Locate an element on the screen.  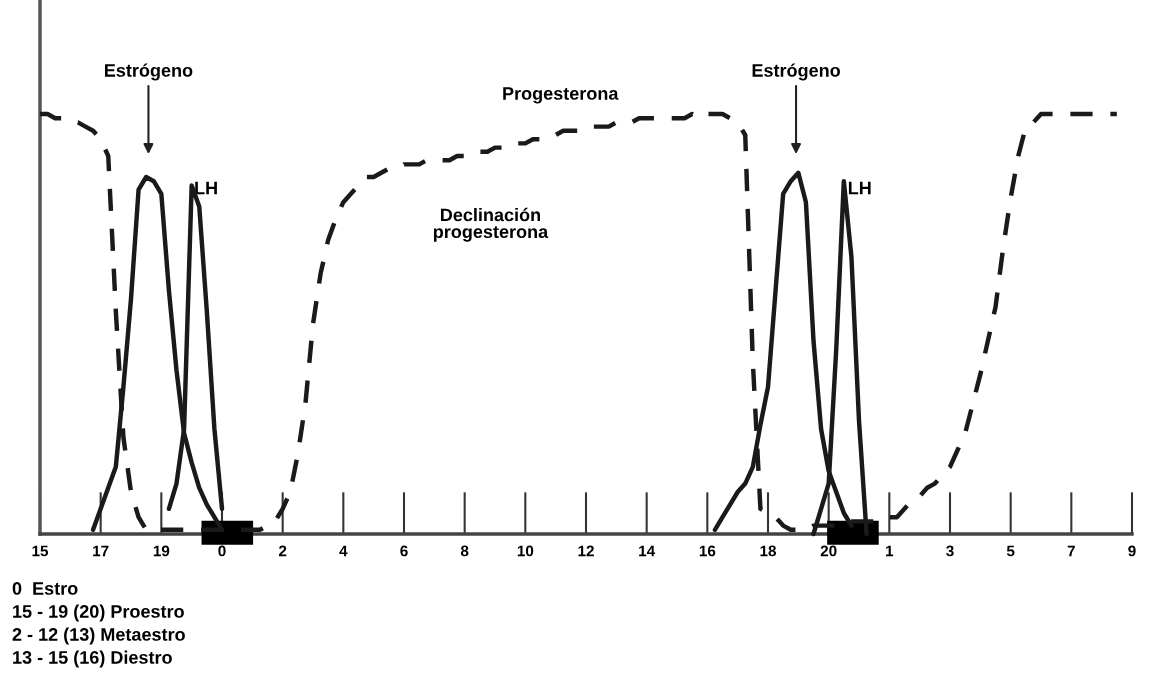
x-tick-label: 15 is located at coordinates (40, 551).